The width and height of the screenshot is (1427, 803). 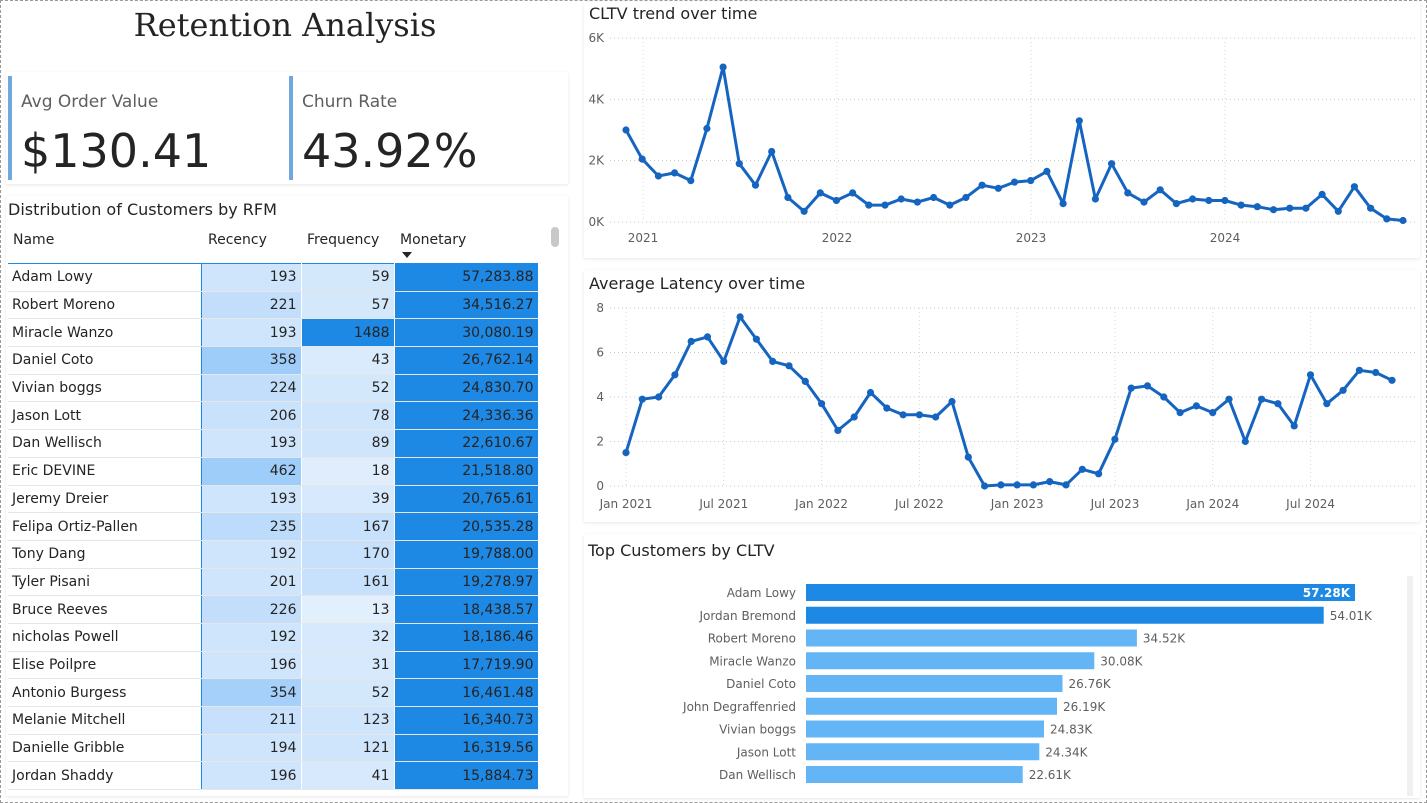 What do you see at coordinates (273, 416) in the screenshot?
I see `table-row: Jason Lott 206 78 24,336.36` at bounding box center [273, 416].